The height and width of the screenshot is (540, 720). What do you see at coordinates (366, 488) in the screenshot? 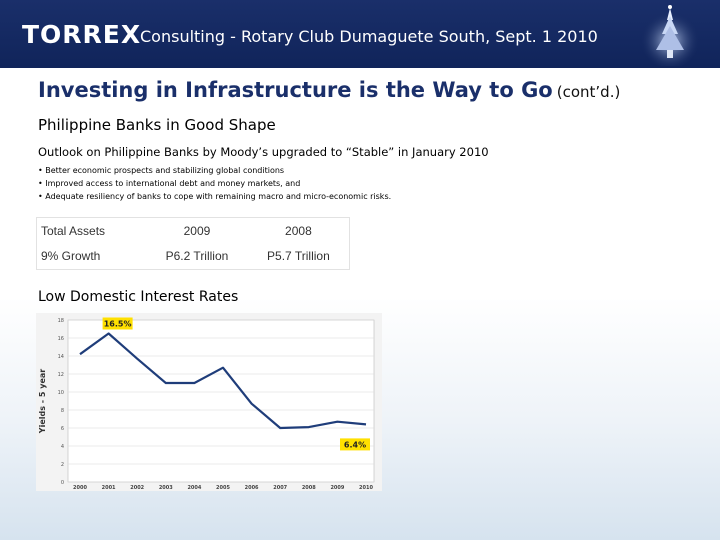
I see `x-tick-label: 2010` at bounding box center [366, 488].